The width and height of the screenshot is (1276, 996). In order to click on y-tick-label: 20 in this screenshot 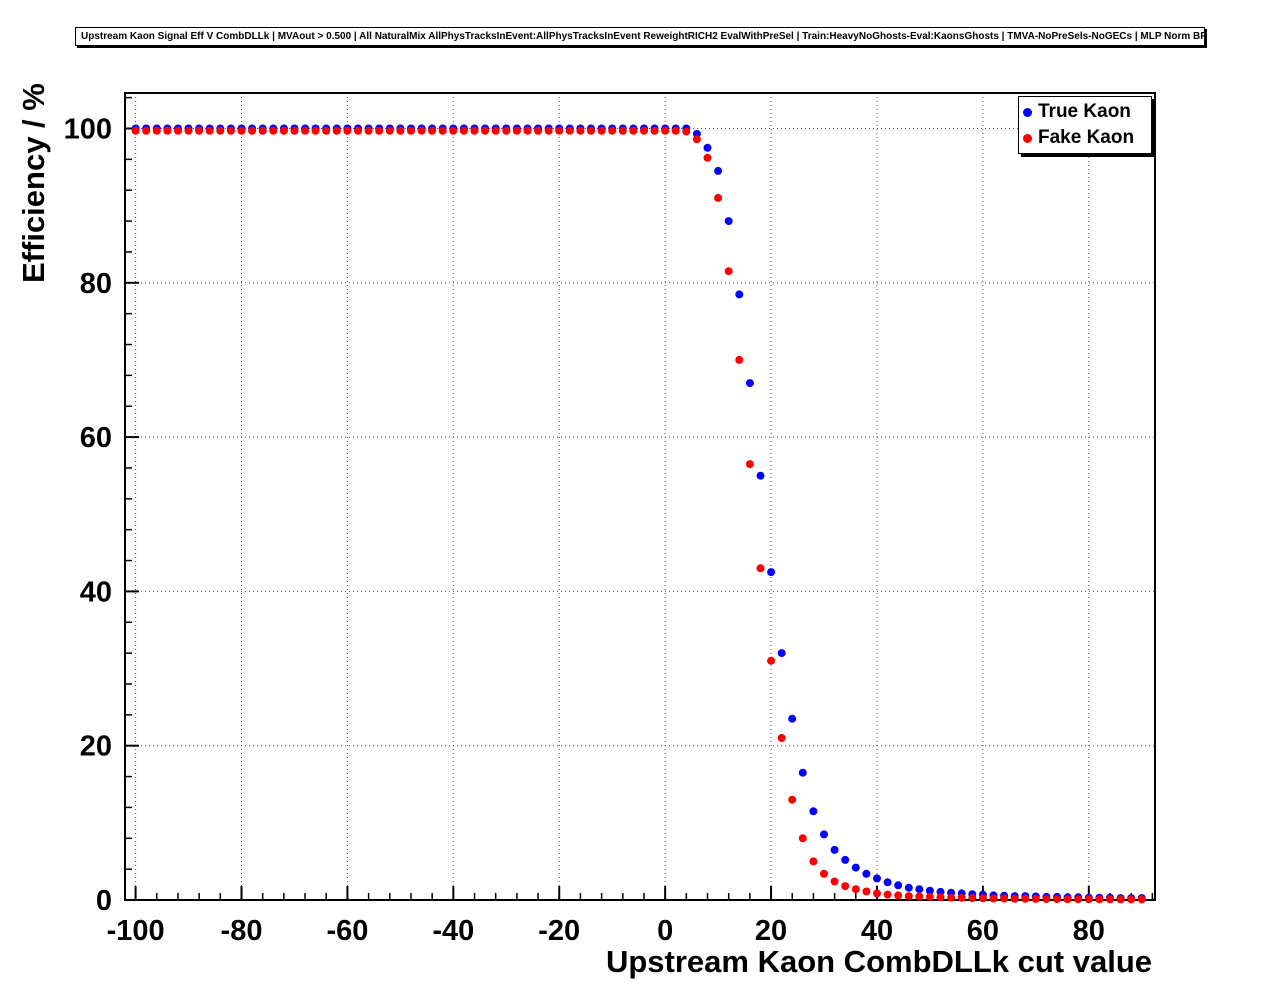, I will do `click(96, 747)`.